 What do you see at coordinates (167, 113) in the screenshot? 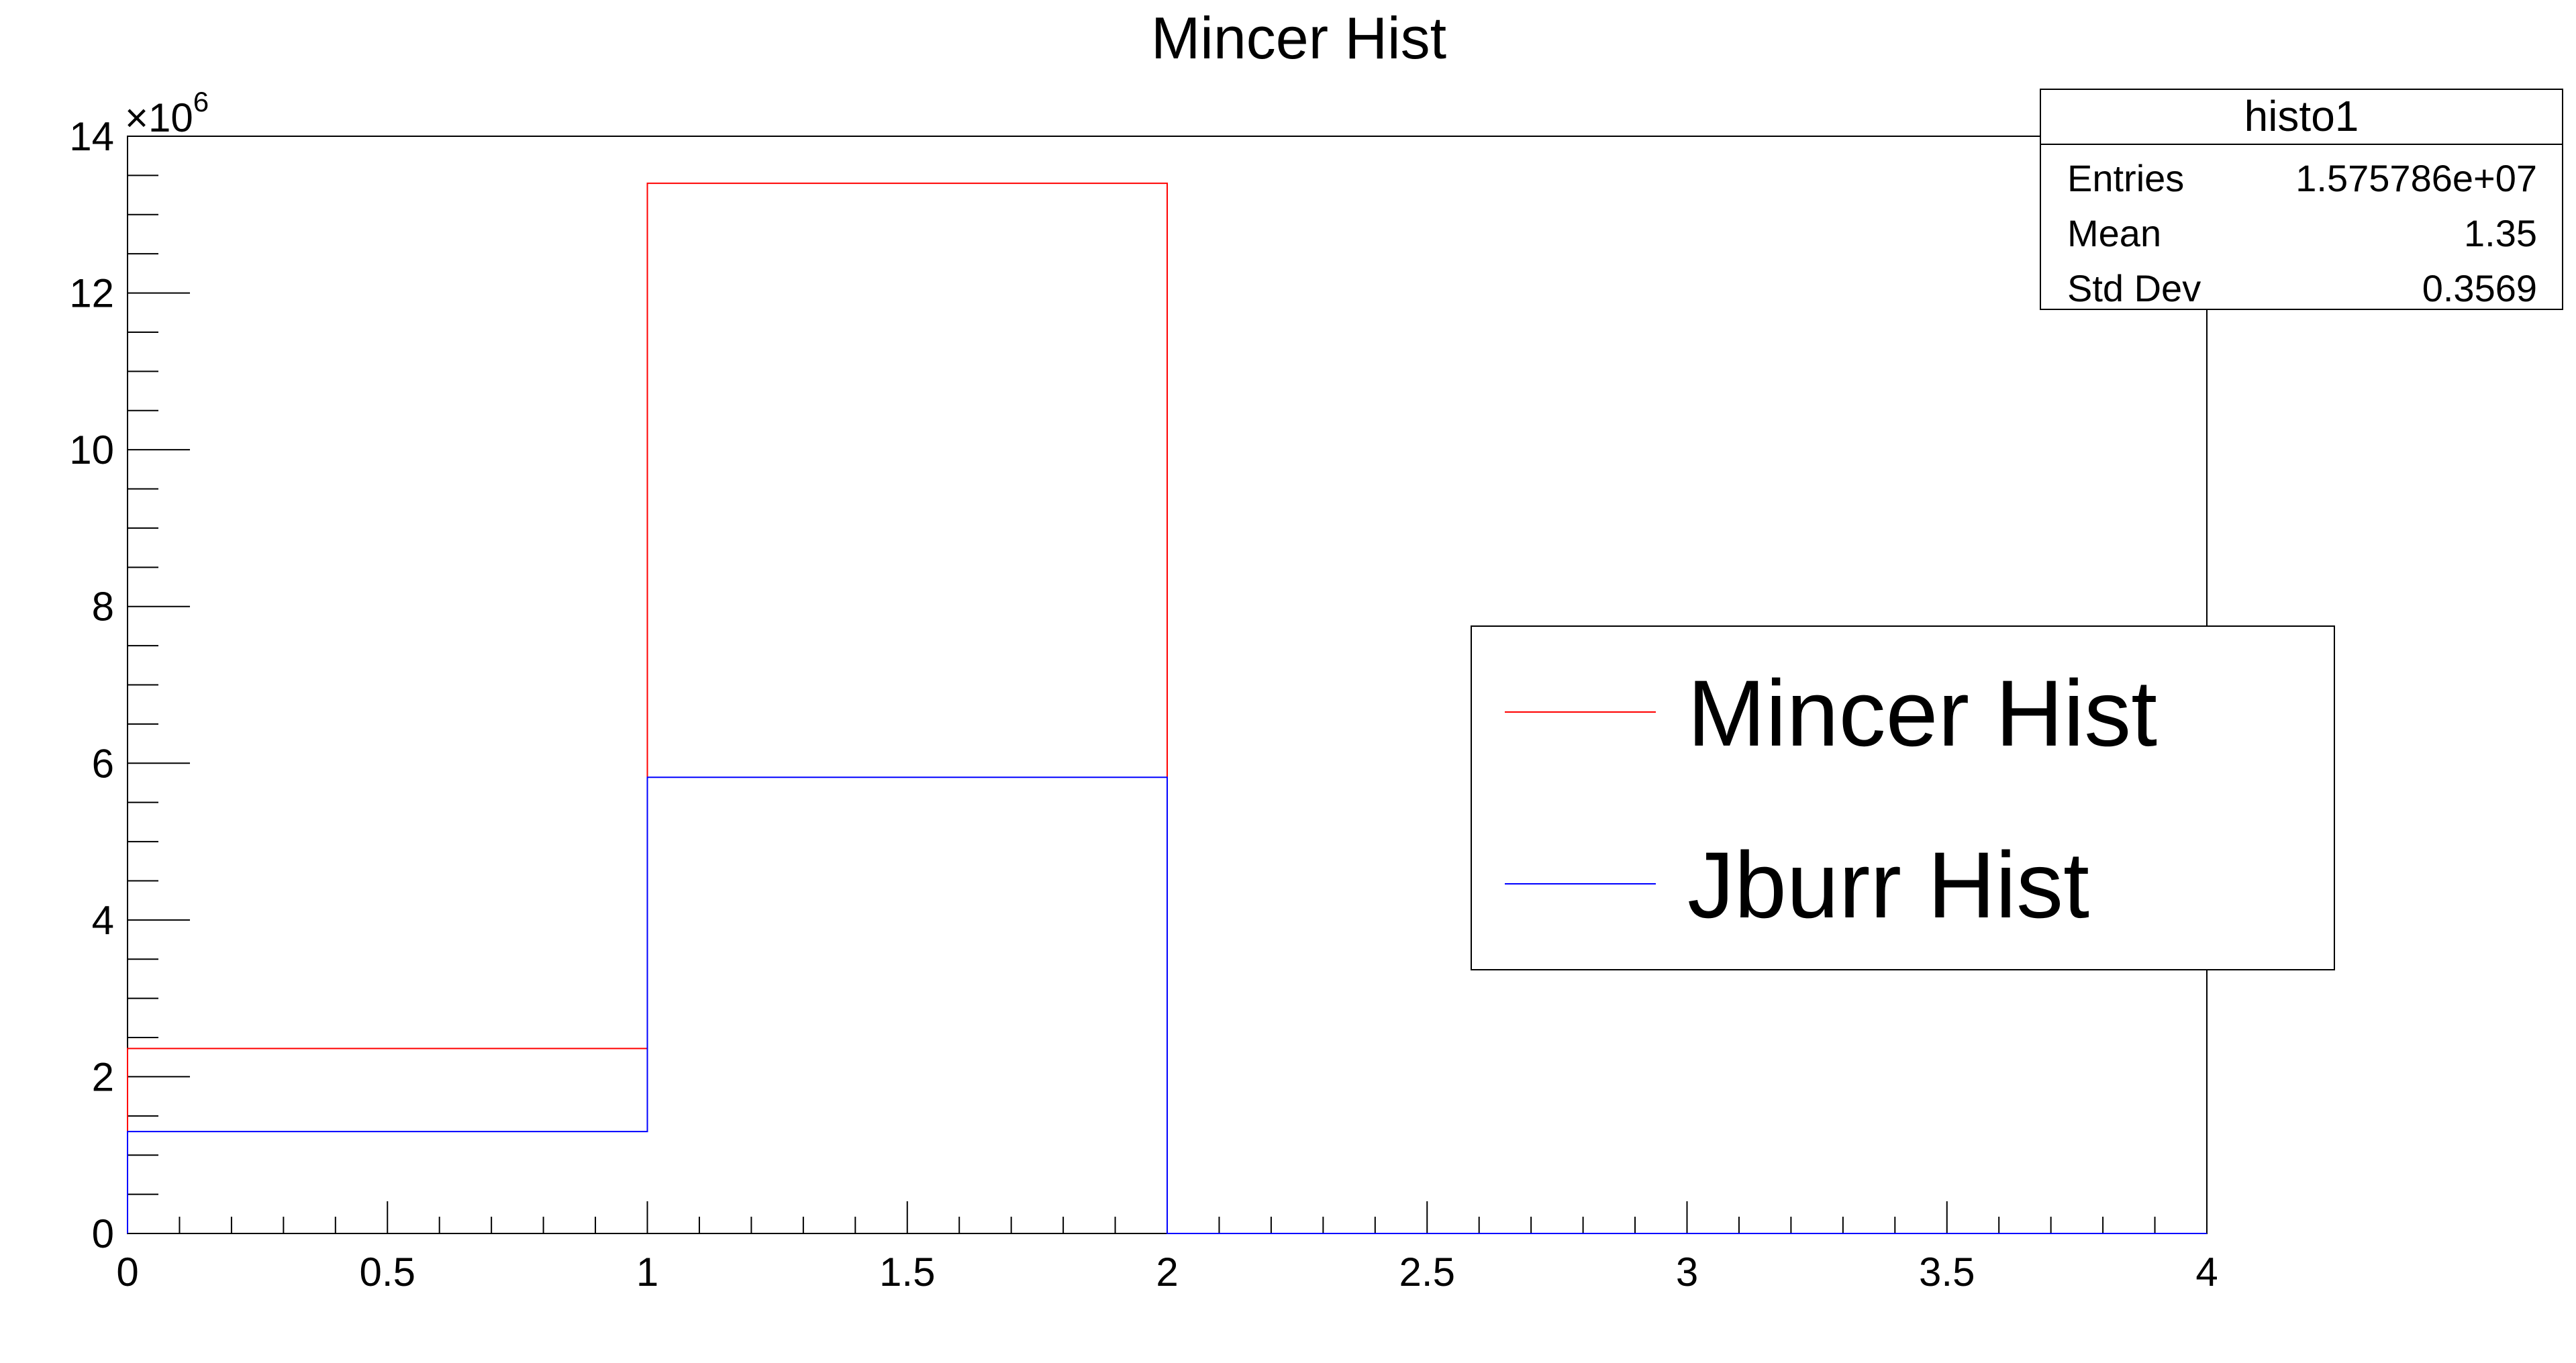
I see `y-axis-multiplier: ×10⁶` at bounding box center [167, 113].